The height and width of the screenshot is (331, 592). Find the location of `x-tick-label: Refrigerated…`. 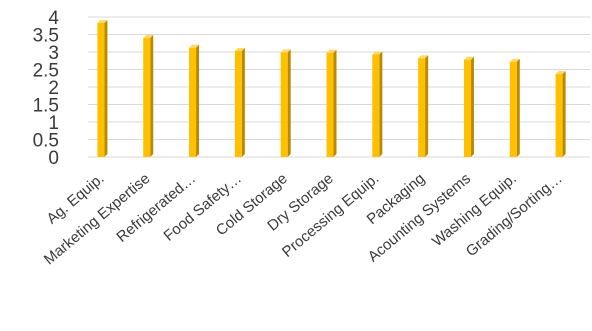

x-tick-label: Refrigerated… is located at coordinates (156, 208).